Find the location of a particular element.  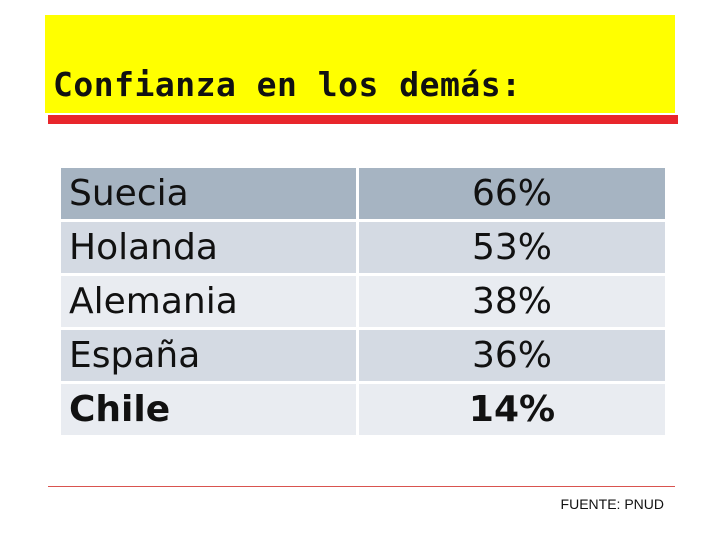

value-cell: 66% is located at coordinates (512, 195).